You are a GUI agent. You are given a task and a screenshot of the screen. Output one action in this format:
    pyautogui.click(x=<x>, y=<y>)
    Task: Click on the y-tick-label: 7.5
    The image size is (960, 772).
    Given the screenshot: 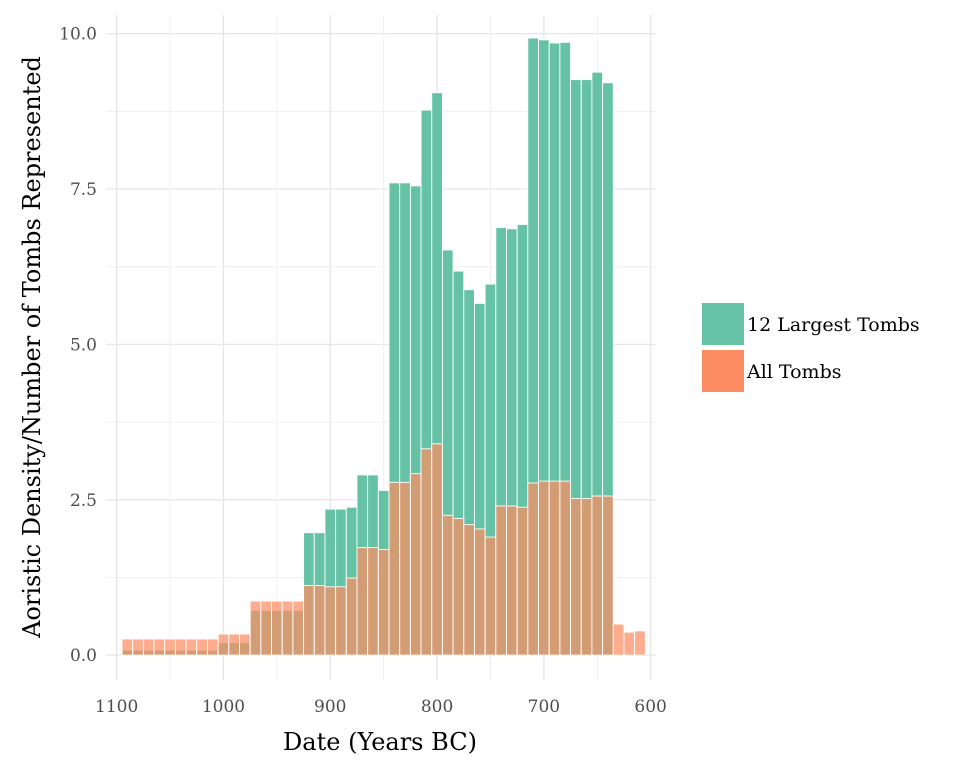 What is the action you would take?
    pyautogui.click(x=83, y=190)
    